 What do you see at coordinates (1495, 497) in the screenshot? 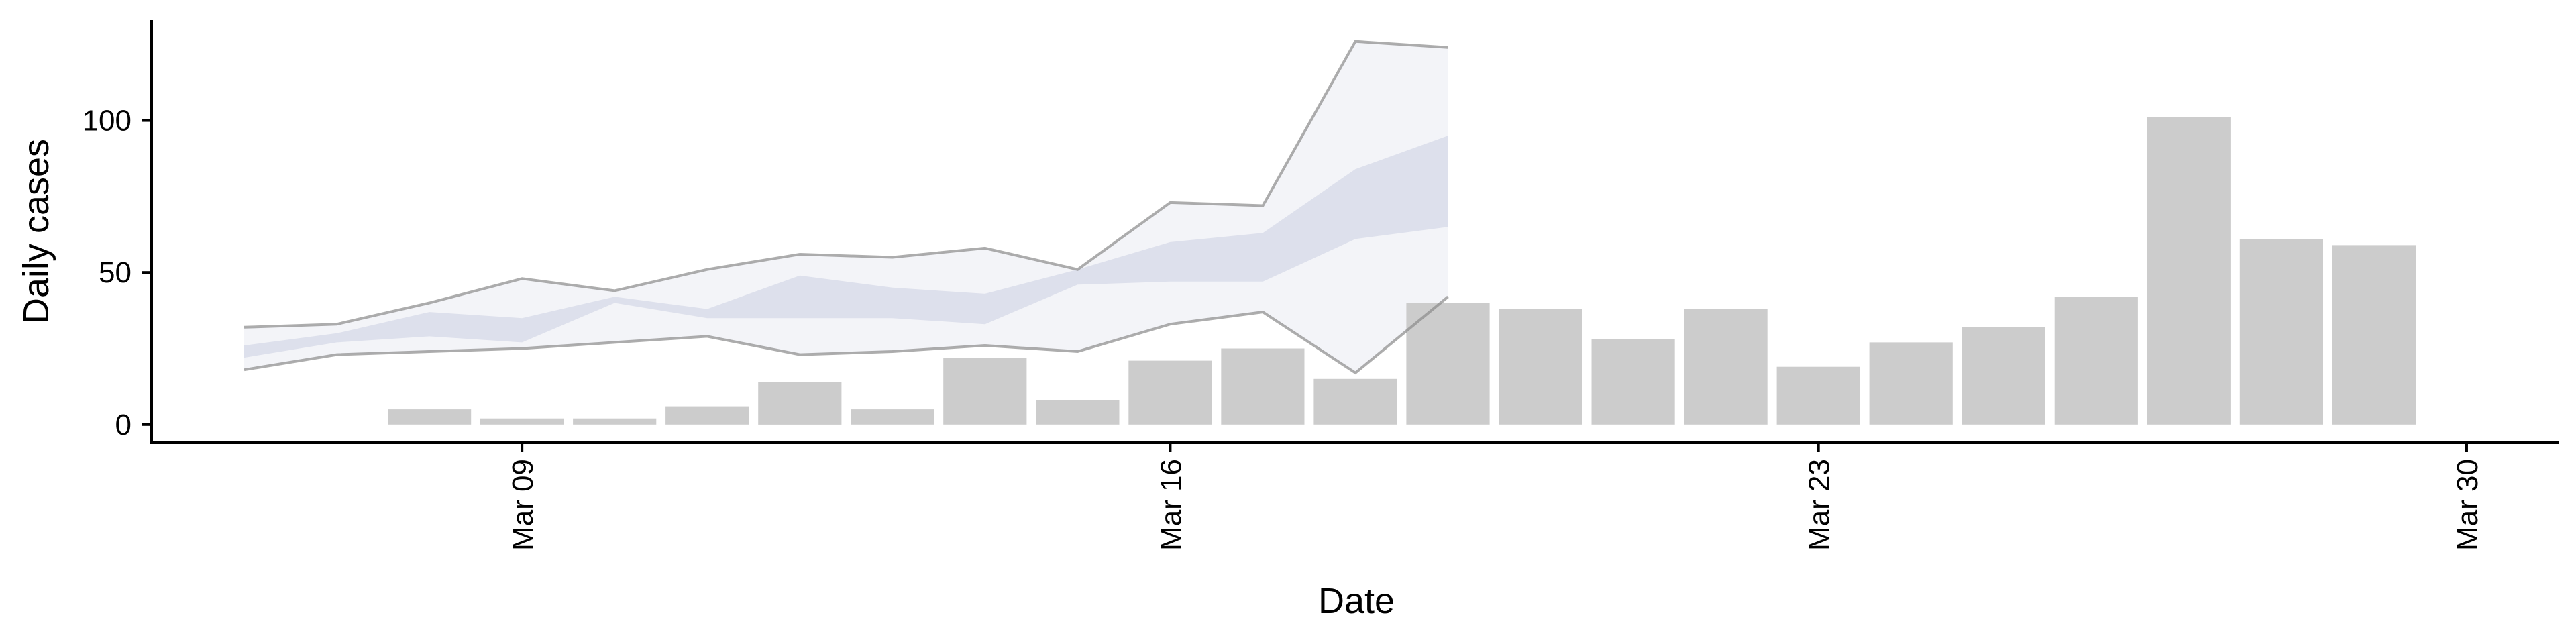
I see `x-axis-ticks: Mar 09 Mar 16 Mar 23 Mar 30` at bounding box center [1495, 497].